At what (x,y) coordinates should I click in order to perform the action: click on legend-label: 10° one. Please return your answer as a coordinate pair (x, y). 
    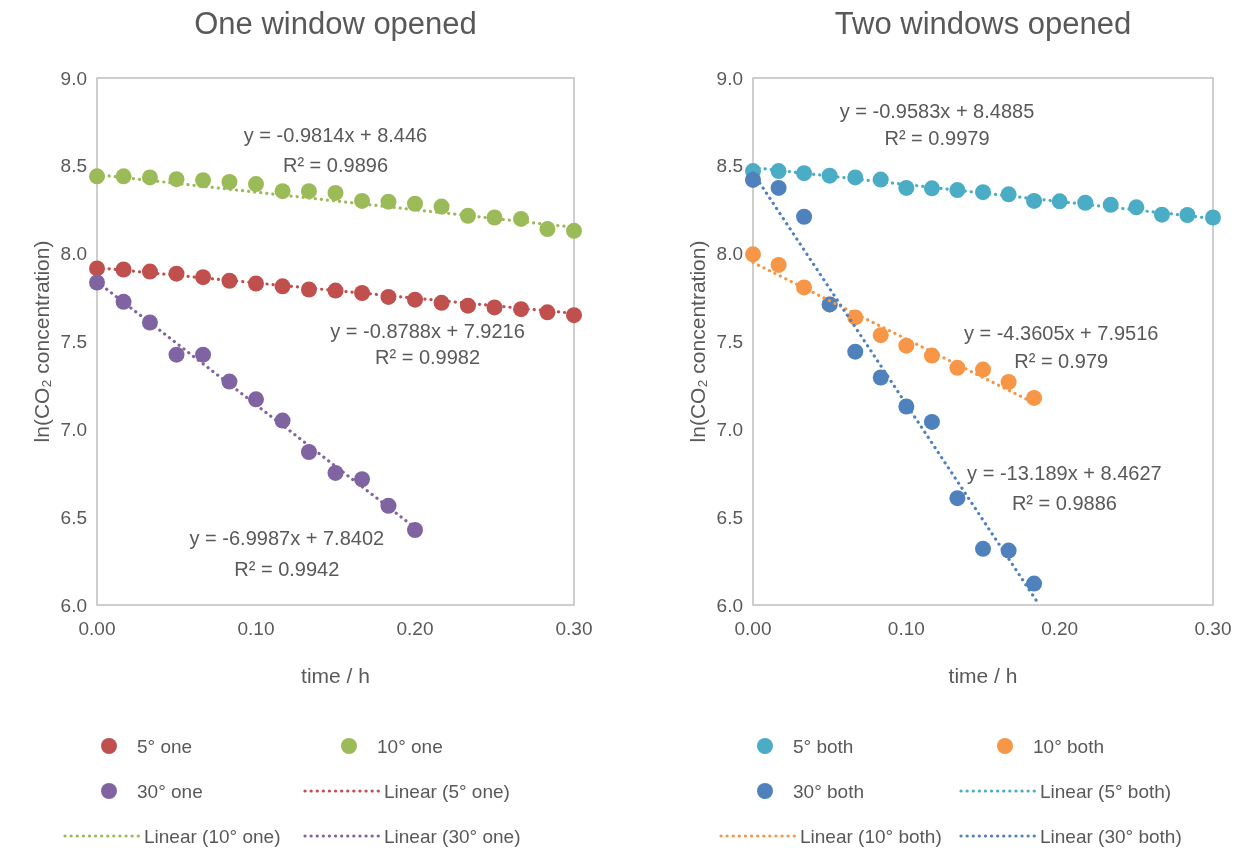
    Looking at the image, I should click on (410, 746).